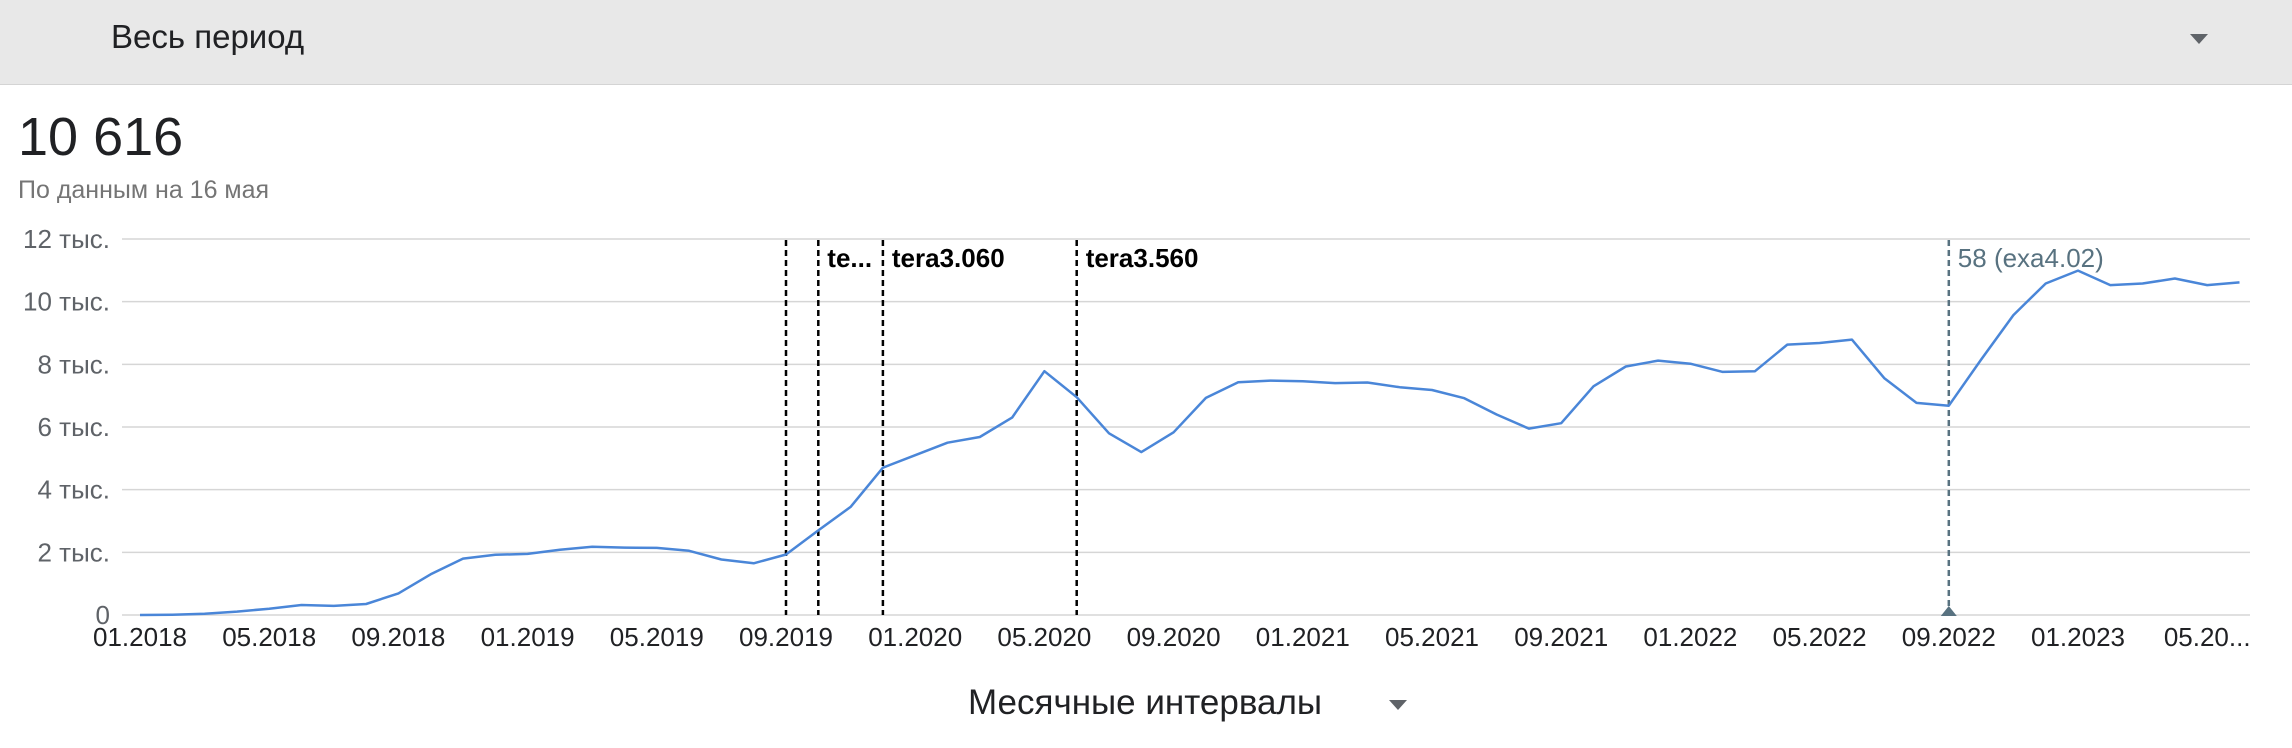 This screenshot has height=748, width=2292. I want to click on y-tick-label: 8 тыс., so click(73, 364).